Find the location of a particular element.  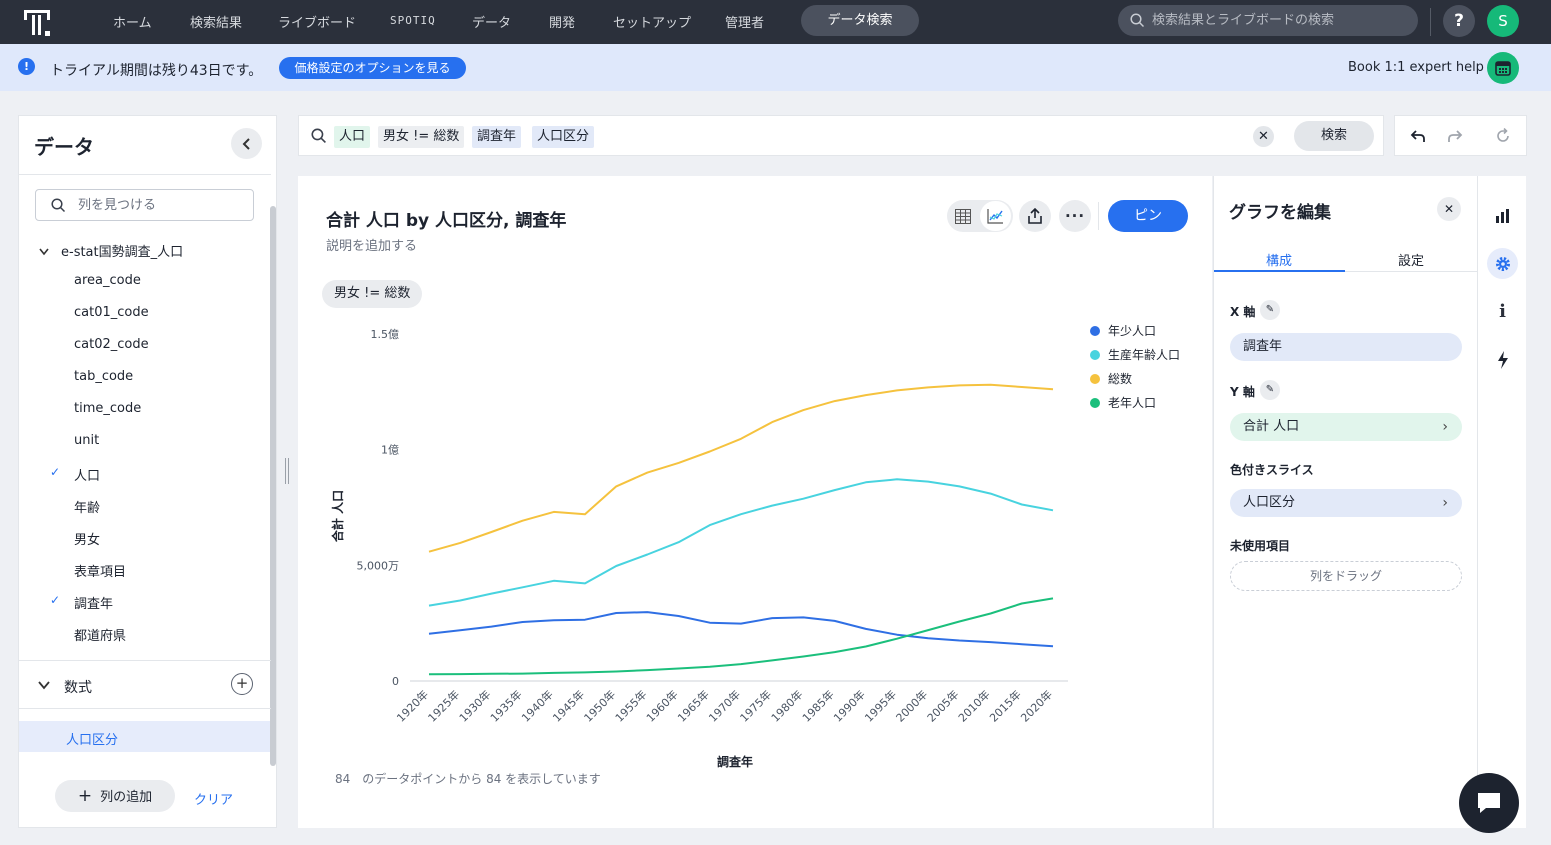

x-axis-label: X 軸 is located at coordinates (1243, 312).